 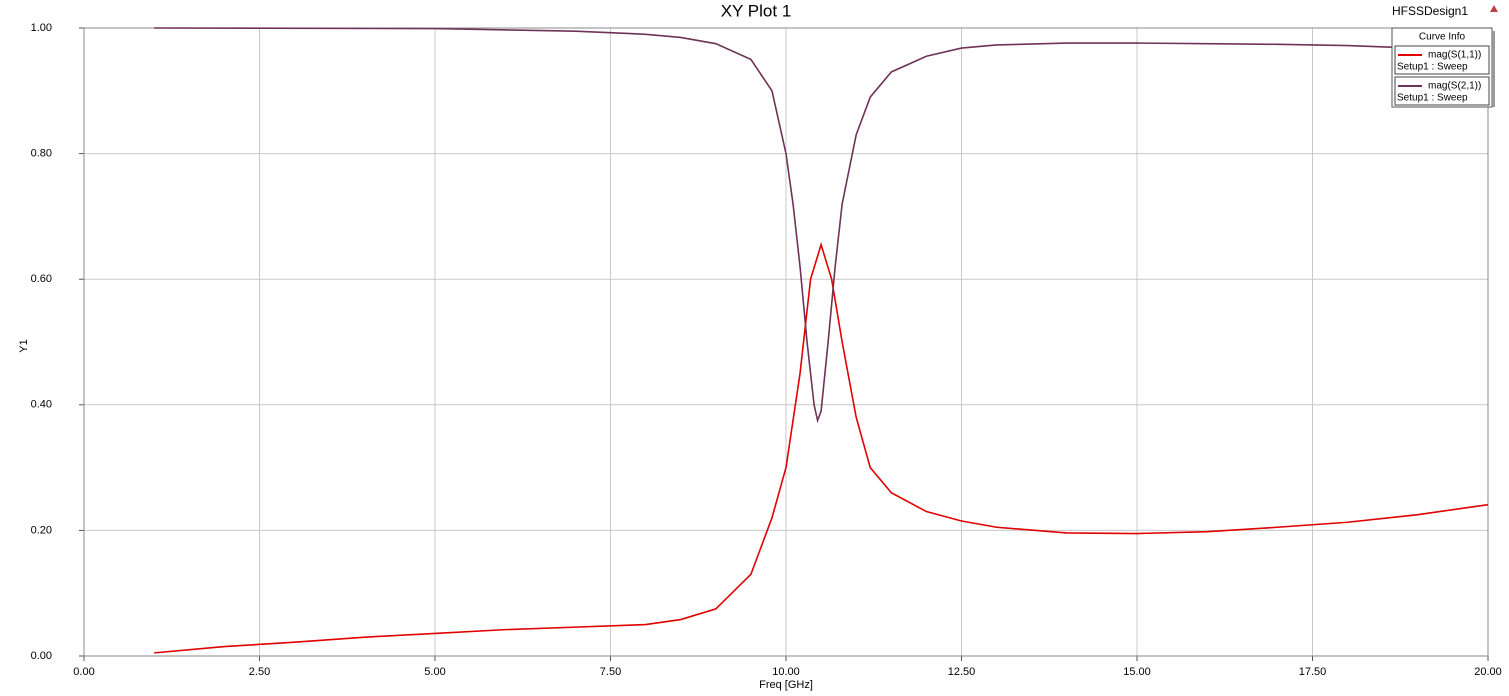 What do you see at coordinates (1442, 37) in the screenshot?
I see `legend-title: Curve Info` at bounding box center [1442, 37].